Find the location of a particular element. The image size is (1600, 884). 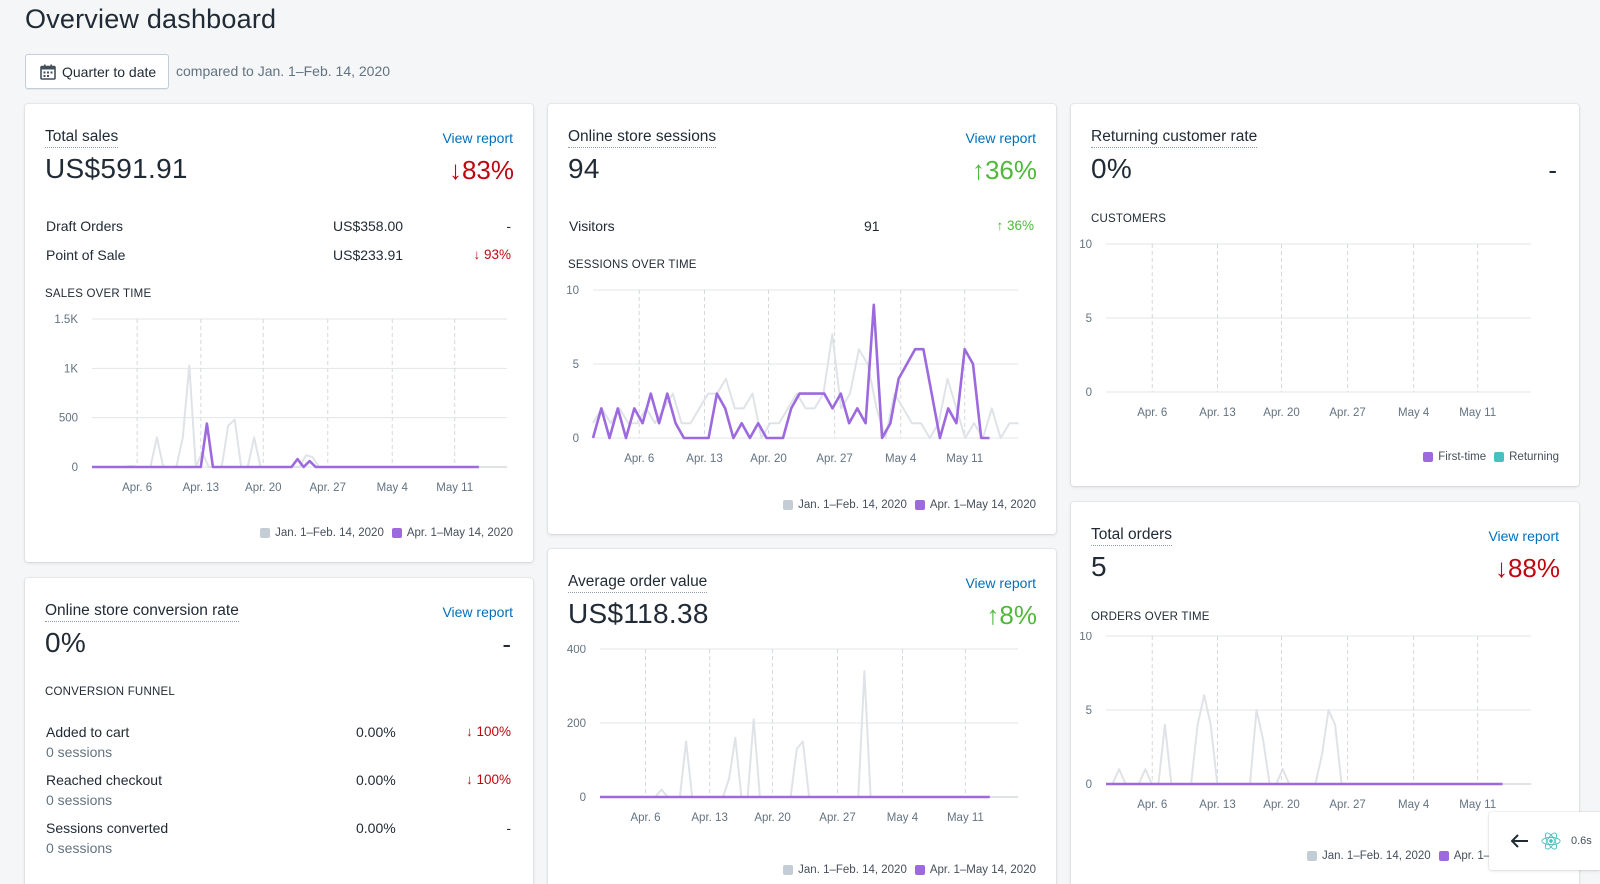

card-title: Total orders is located at coordinates (1131, 536).